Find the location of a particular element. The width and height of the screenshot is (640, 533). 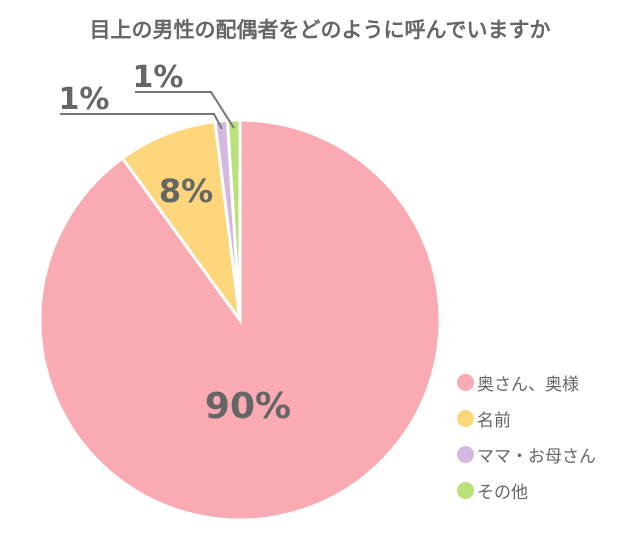

legend: 奥さん、奥様 名前 ママ・お母さん その他 is located at coordinates (526, 436).